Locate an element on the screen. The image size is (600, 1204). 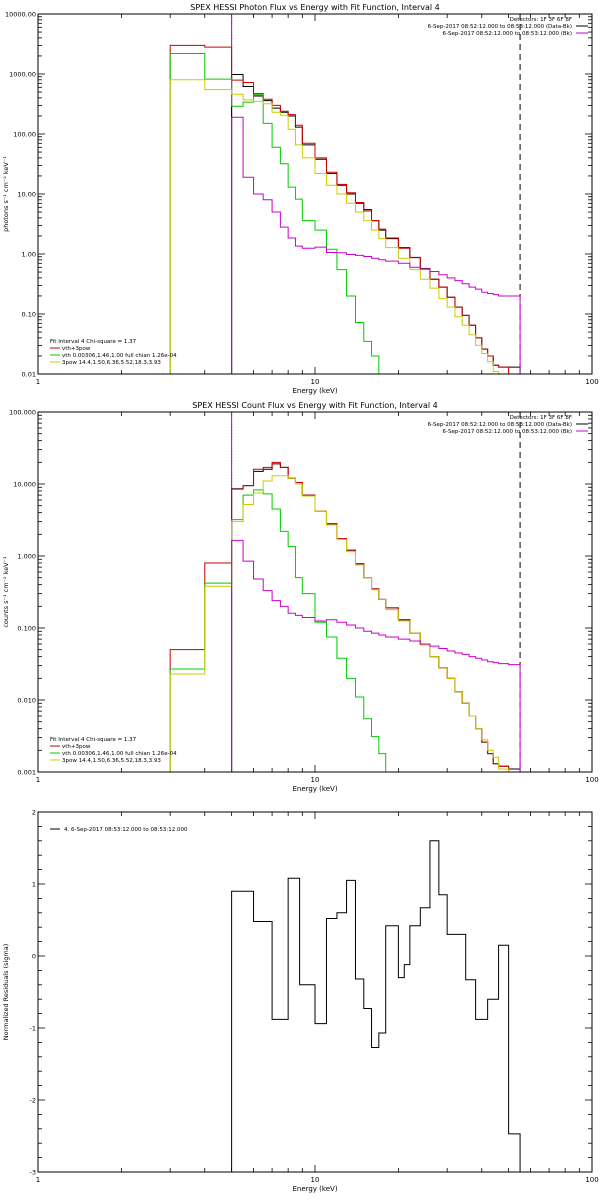
y-tick-label: 100.000 is located at coordinates (22, 413).